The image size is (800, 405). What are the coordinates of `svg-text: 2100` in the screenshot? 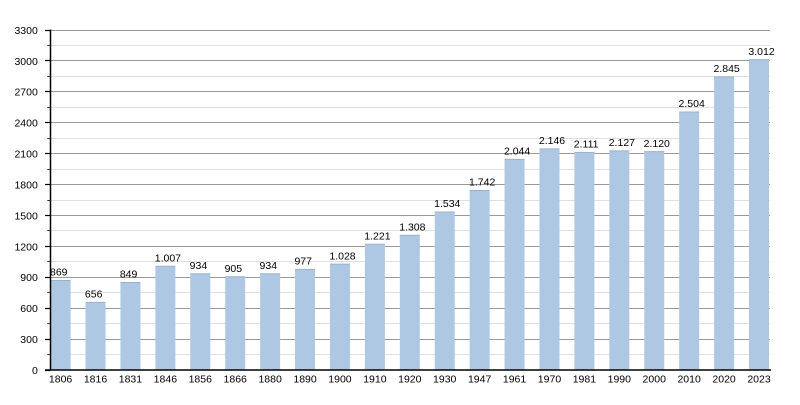 It's located at (26, 155).